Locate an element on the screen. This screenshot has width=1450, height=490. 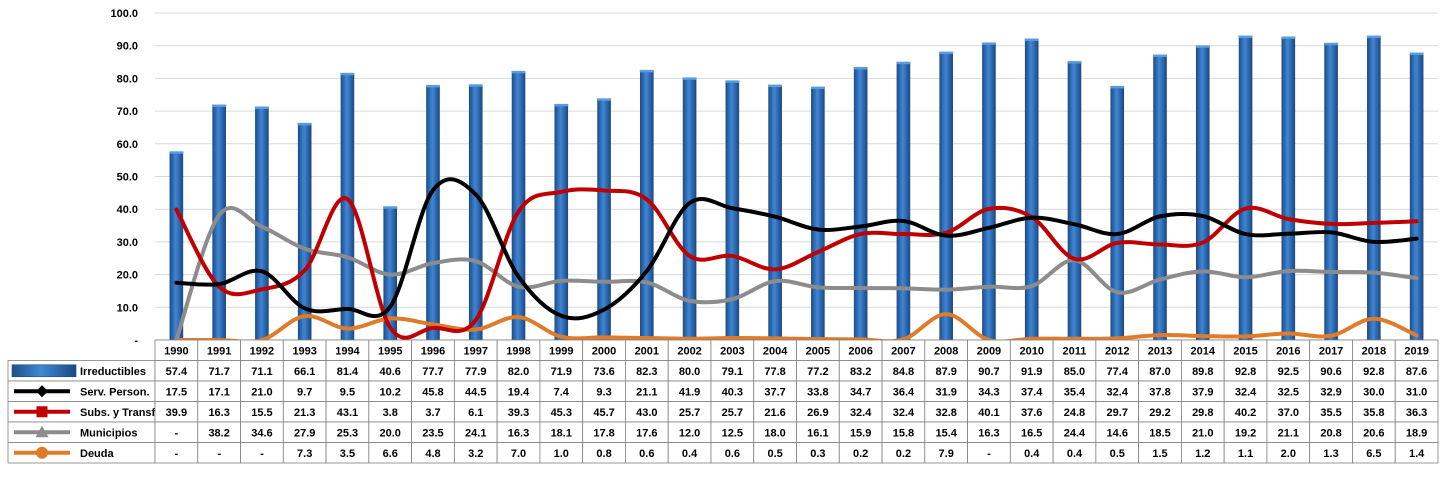
x-category-label: 1990 is located at coordinates (176, 351).